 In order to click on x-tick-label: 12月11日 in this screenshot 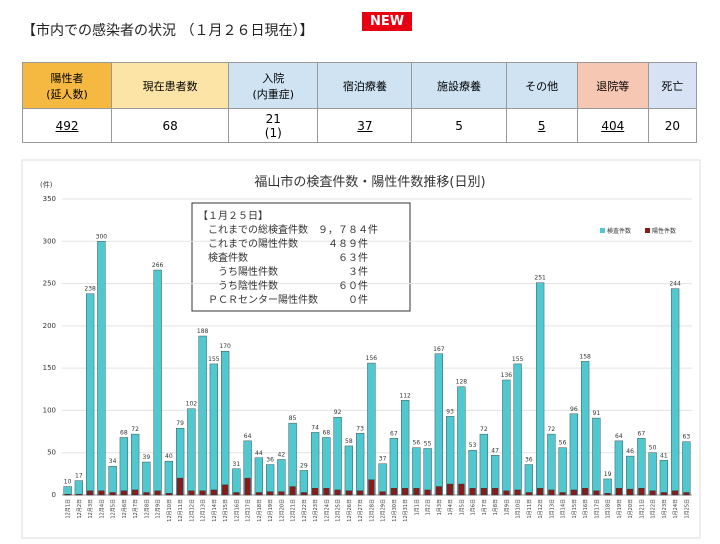, I will do `click(181, 510)`.